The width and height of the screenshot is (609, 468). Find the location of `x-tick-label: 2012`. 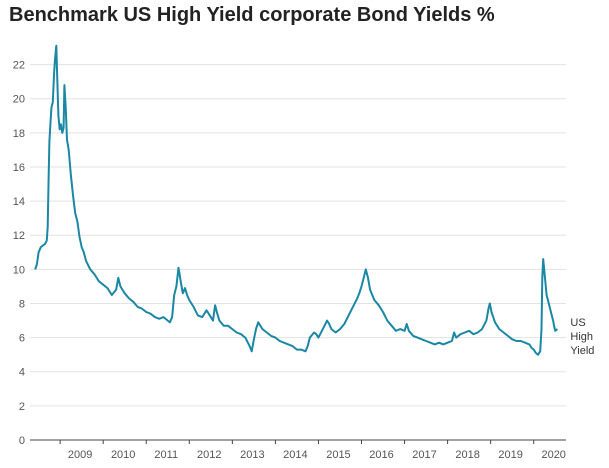

x-tick-label: 2012 is located at coordinates (209, 455).